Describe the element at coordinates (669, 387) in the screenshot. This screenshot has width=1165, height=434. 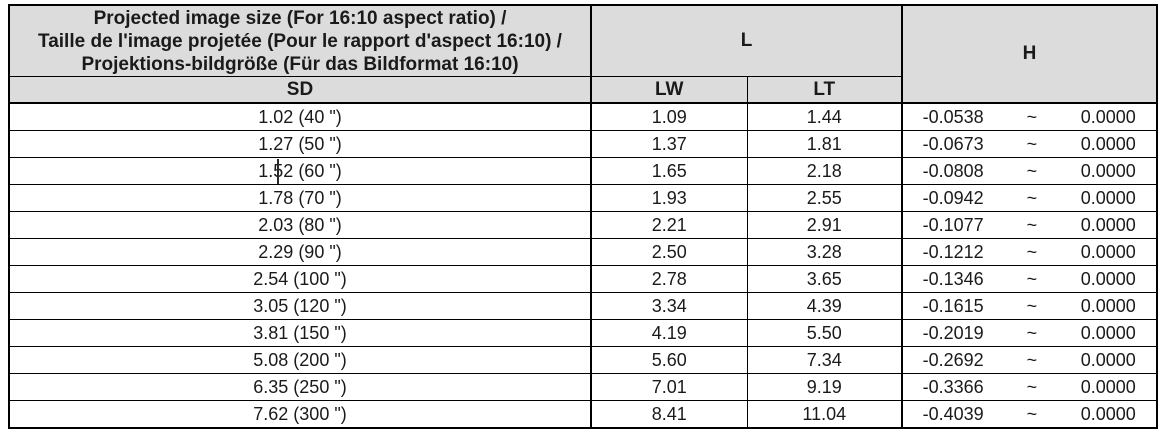
I see `lw-cell: 7.01` at that location.